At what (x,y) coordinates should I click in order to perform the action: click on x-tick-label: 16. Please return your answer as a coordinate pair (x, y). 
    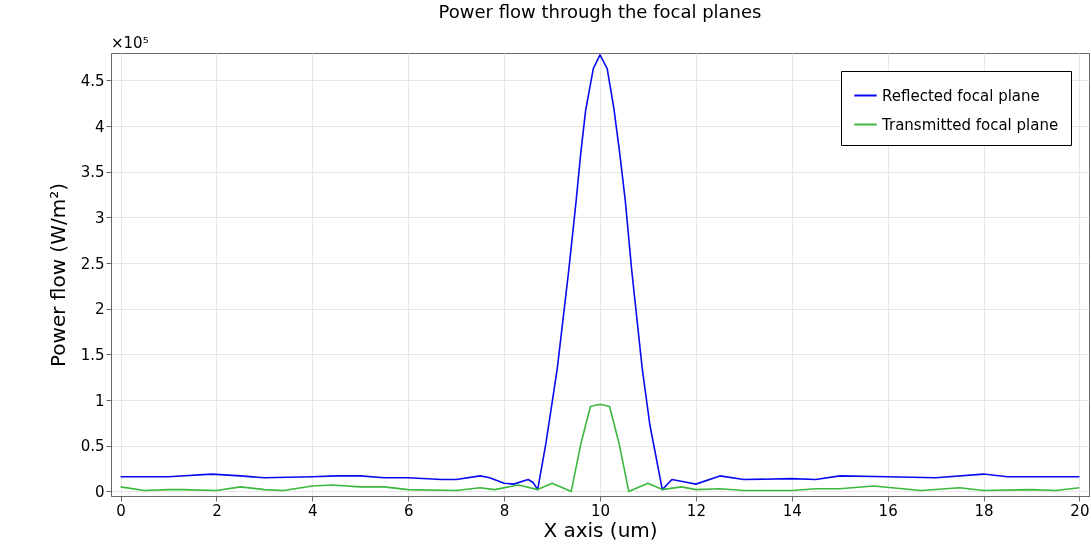
    Looking at the image, I should click on (888, 510).